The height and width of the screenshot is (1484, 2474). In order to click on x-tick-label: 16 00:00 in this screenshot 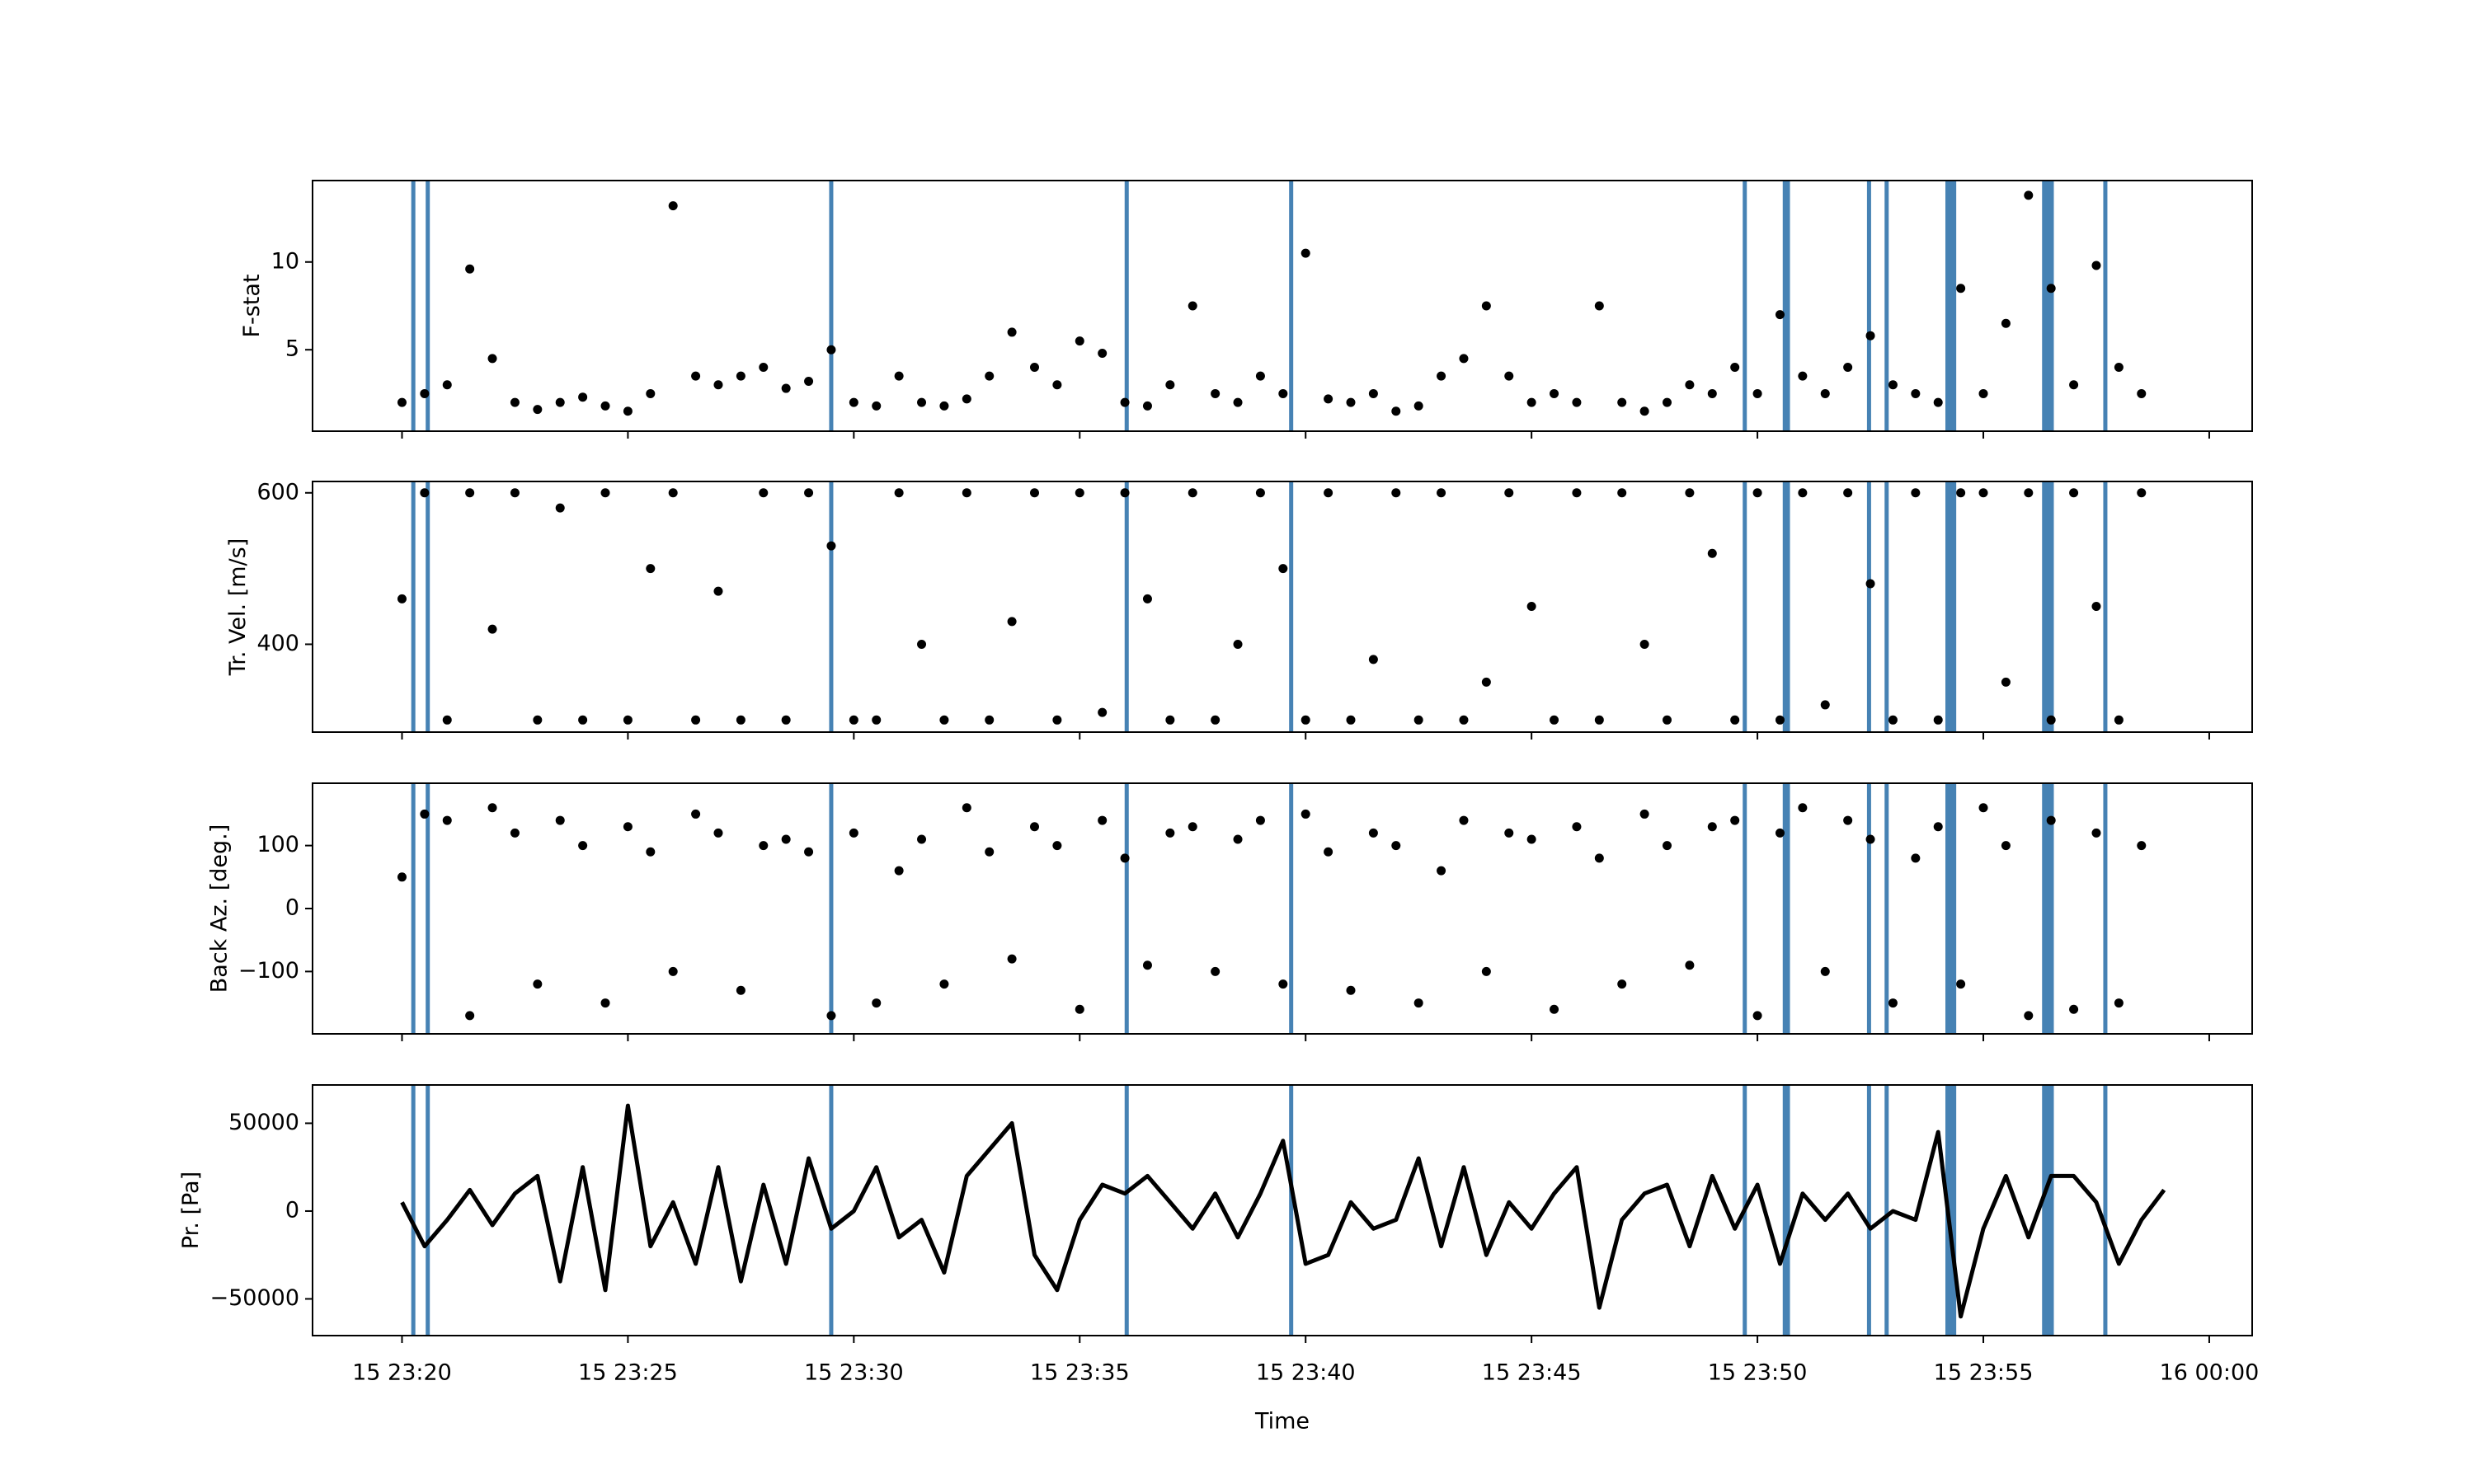, I will do `click(2210, 1373)`.